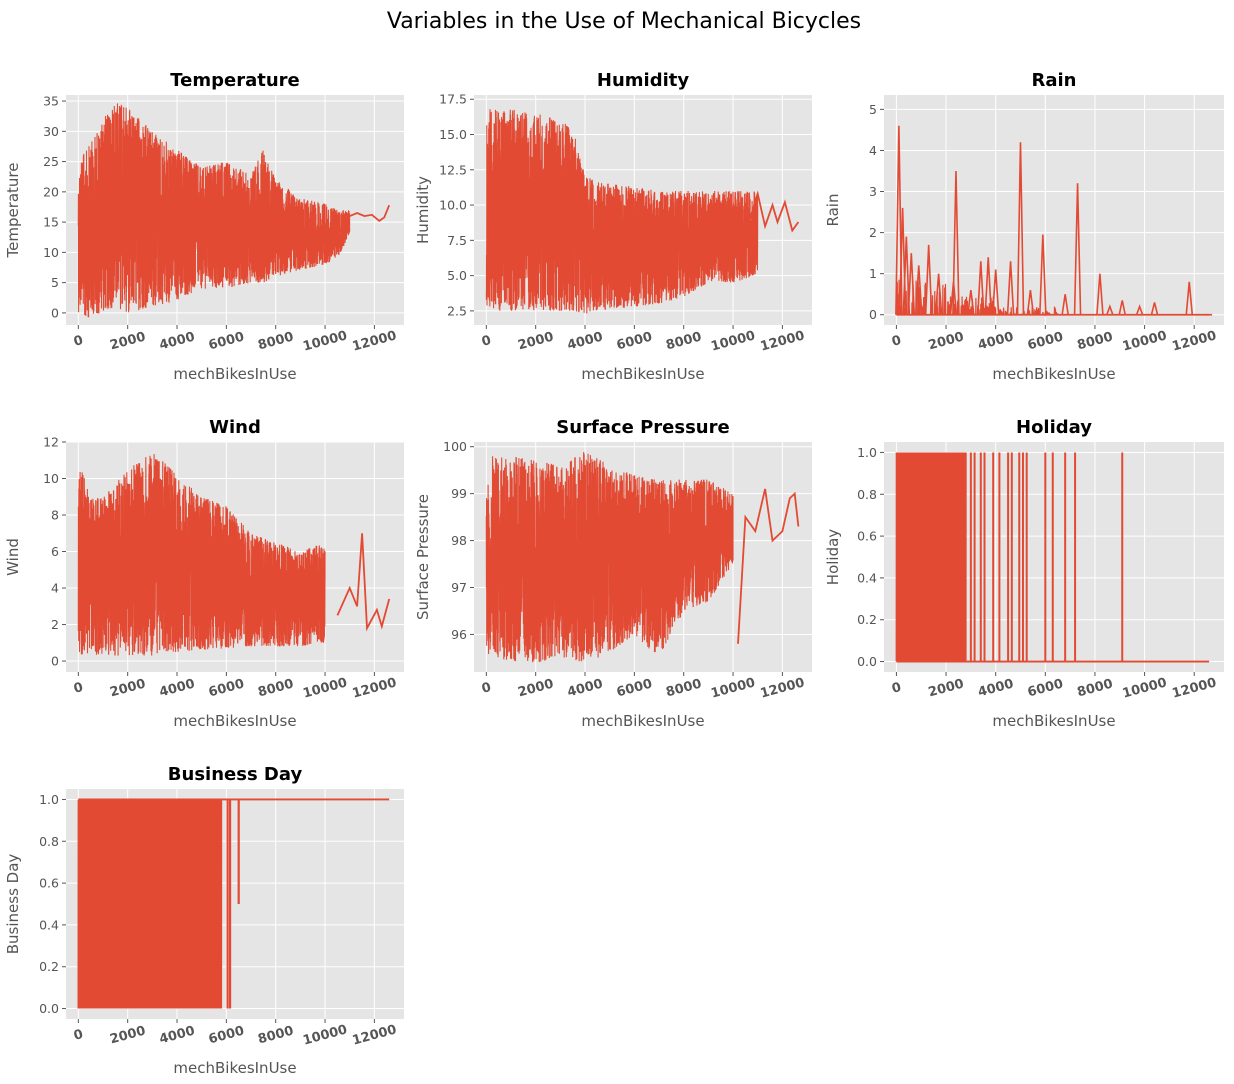  I want to click on plot-area, so click(1054, 210).